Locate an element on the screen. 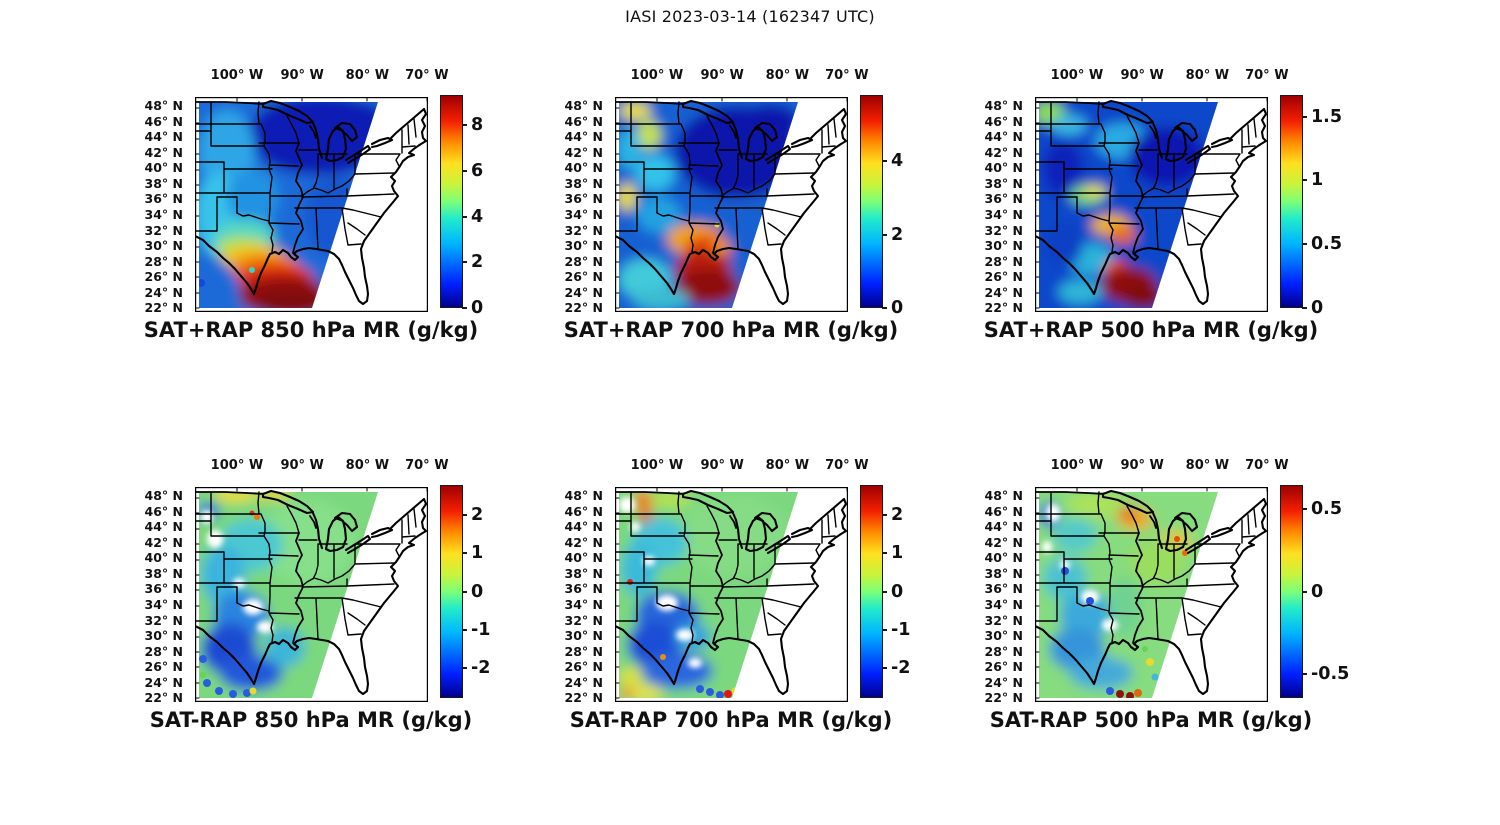 The image size is (1500, 825). colorbar-tick-label: -1 is located at coordinates (476, 629).